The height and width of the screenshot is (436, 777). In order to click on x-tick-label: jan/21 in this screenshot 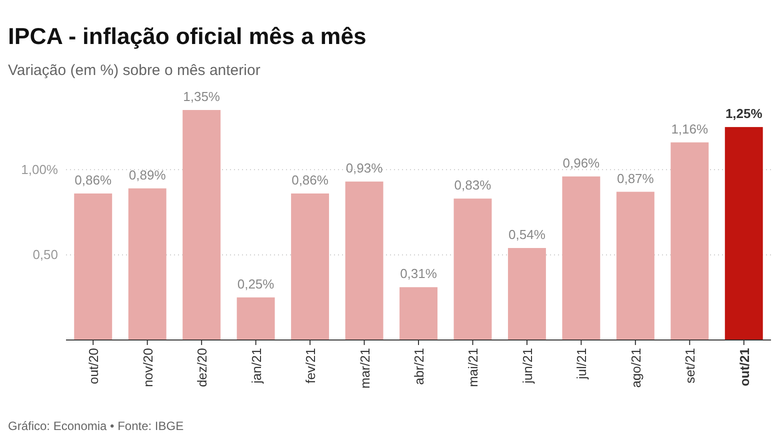, I will do `click(256, 366)`.